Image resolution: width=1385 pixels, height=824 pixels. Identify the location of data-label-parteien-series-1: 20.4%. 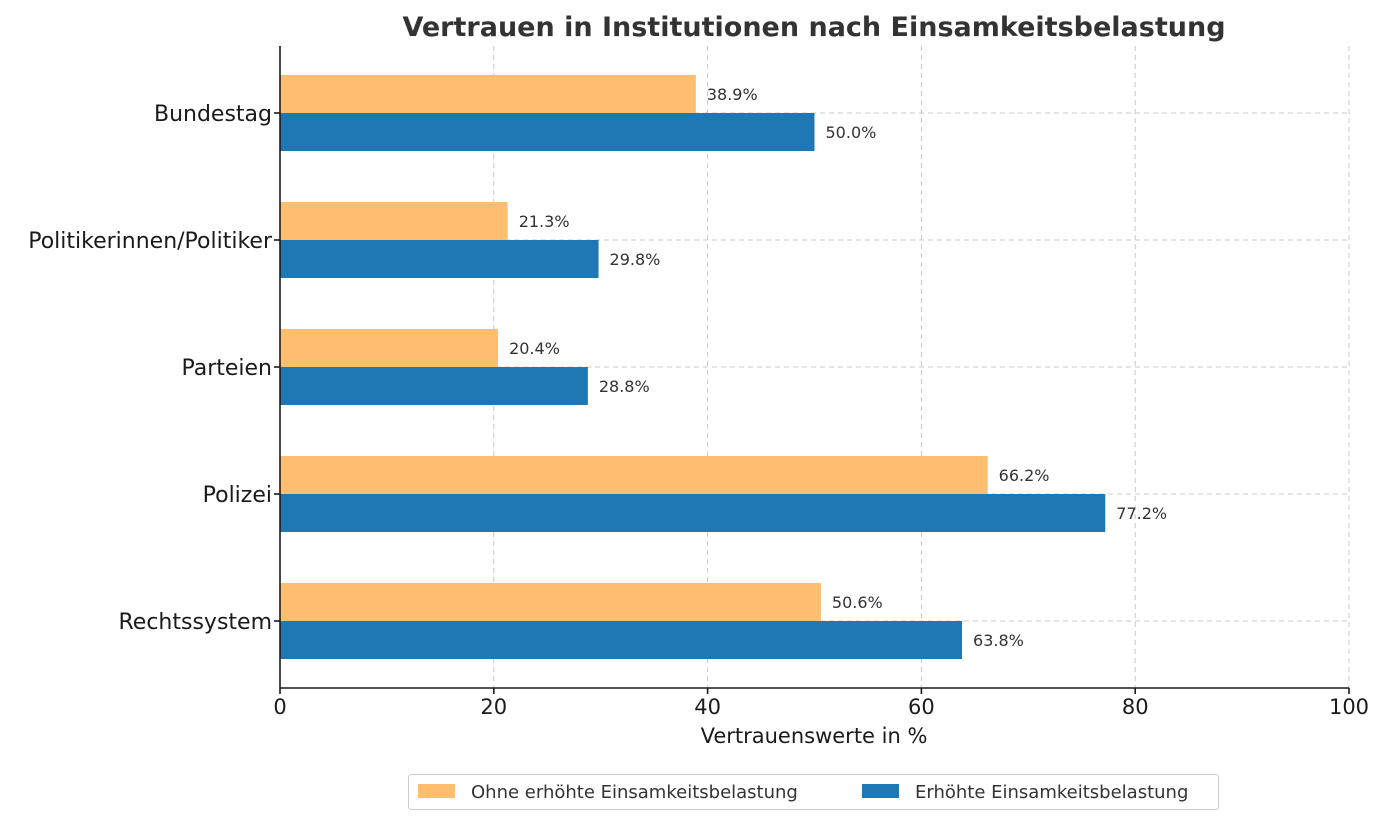
(534, 348).